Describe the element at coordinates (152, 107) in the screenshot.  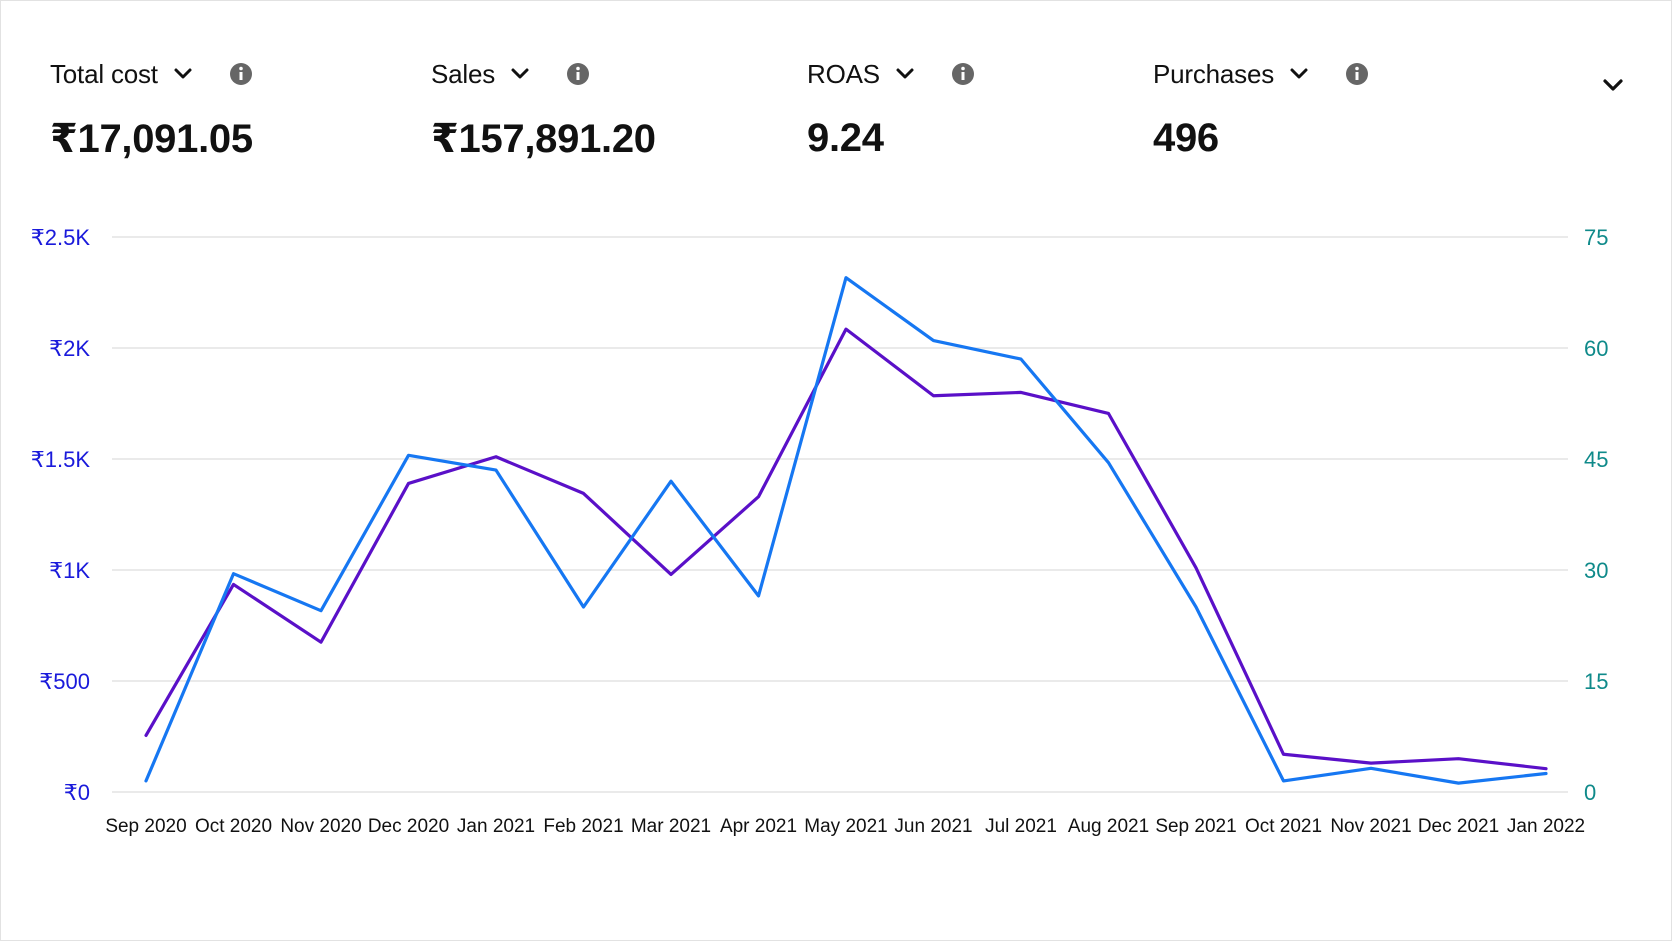
I see `metric-total-cost: Total cost ₹17,091.05` at that location.